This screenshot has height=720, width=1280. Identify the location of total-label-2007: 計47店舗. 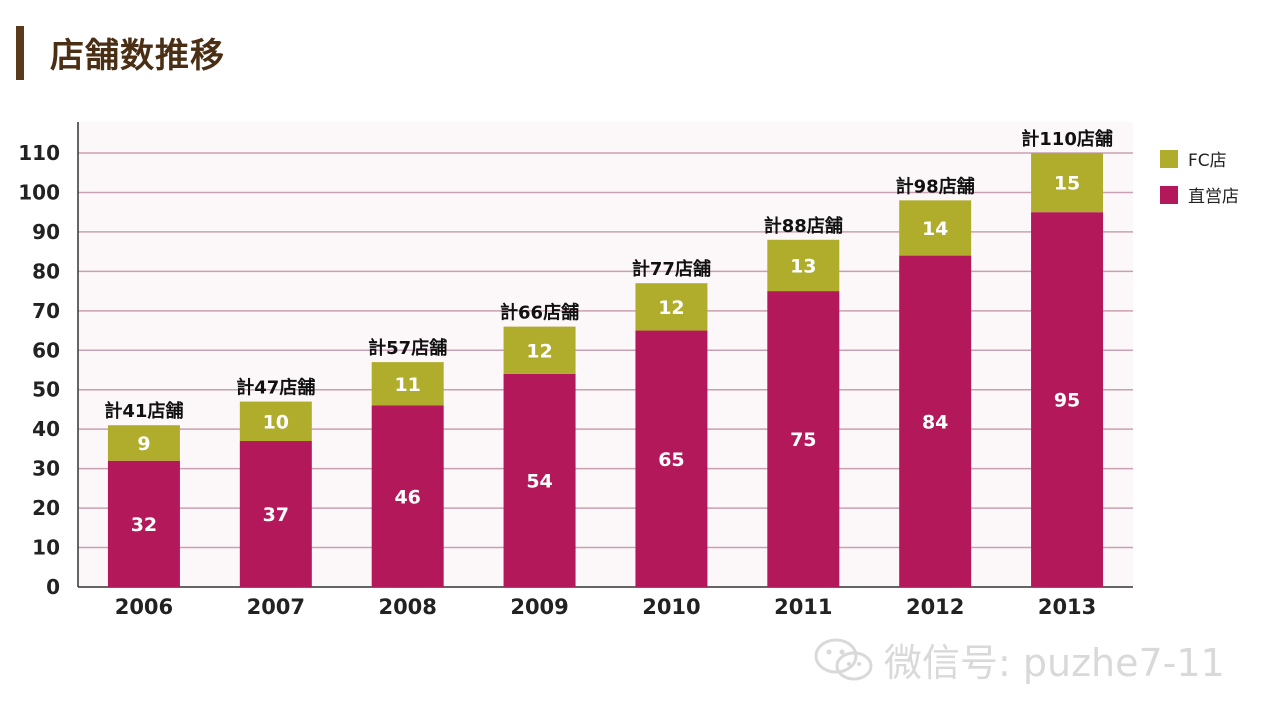
(275, 388).